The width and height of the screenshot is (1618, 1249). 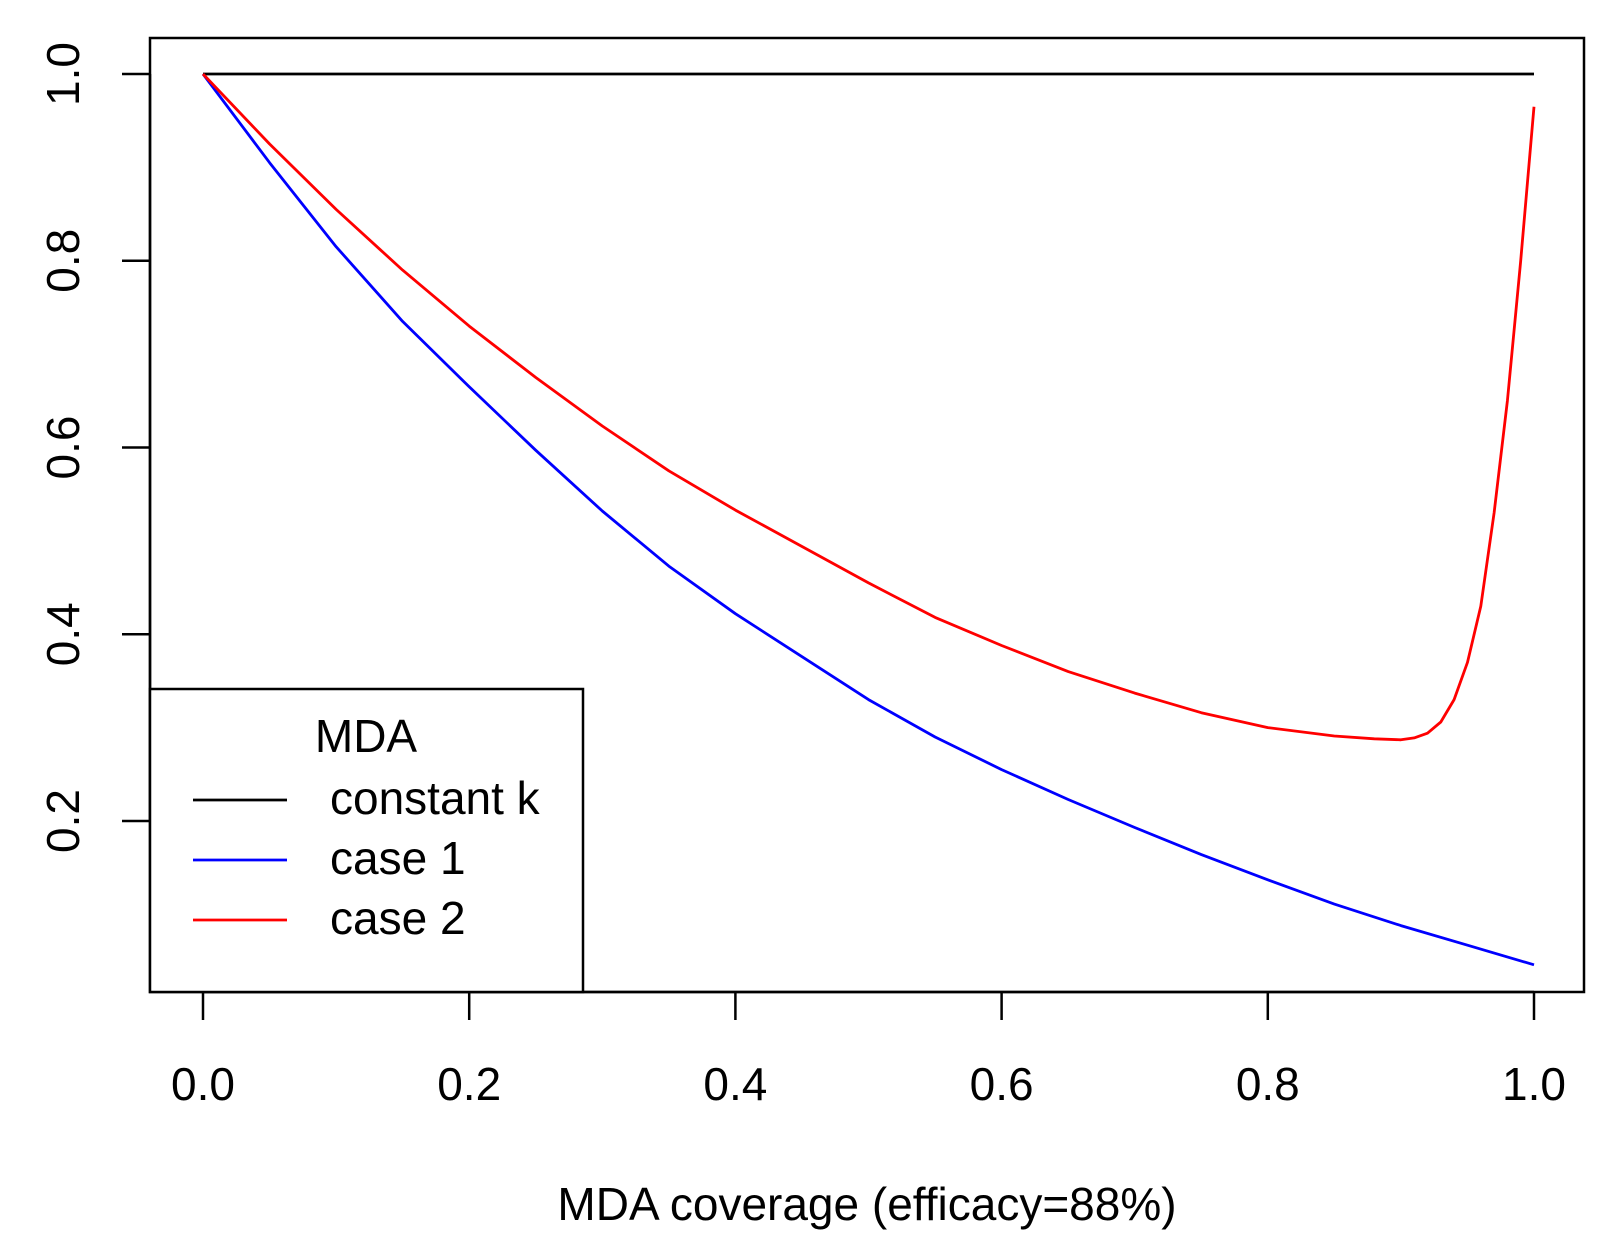 I want to click on y-tick-label: 0.6, so click(x=63, y=448).